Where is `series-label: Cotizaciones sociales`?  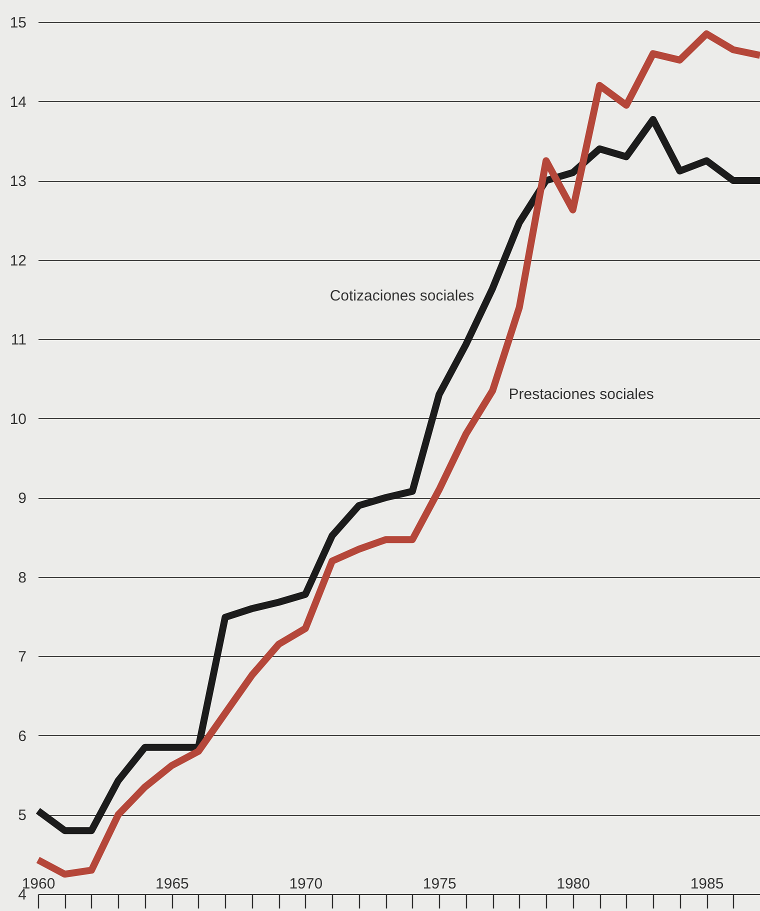 series-label: Cotizaciones sociales is located at coordinates (402, 296).